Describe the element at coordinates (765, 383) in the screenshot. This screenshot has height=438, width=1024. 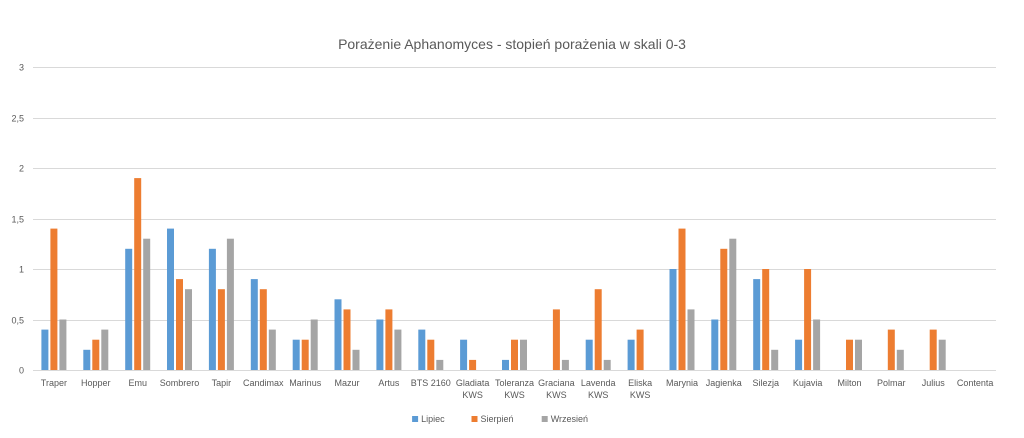
I see `x-category-label: Silezja` at that location.